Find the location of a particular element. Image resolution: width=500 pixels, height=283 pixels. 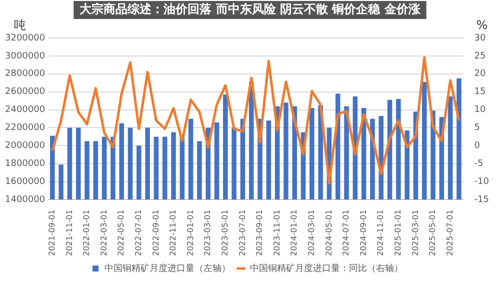

y2-tick-label: 15 is located at coordinates (480, 92).